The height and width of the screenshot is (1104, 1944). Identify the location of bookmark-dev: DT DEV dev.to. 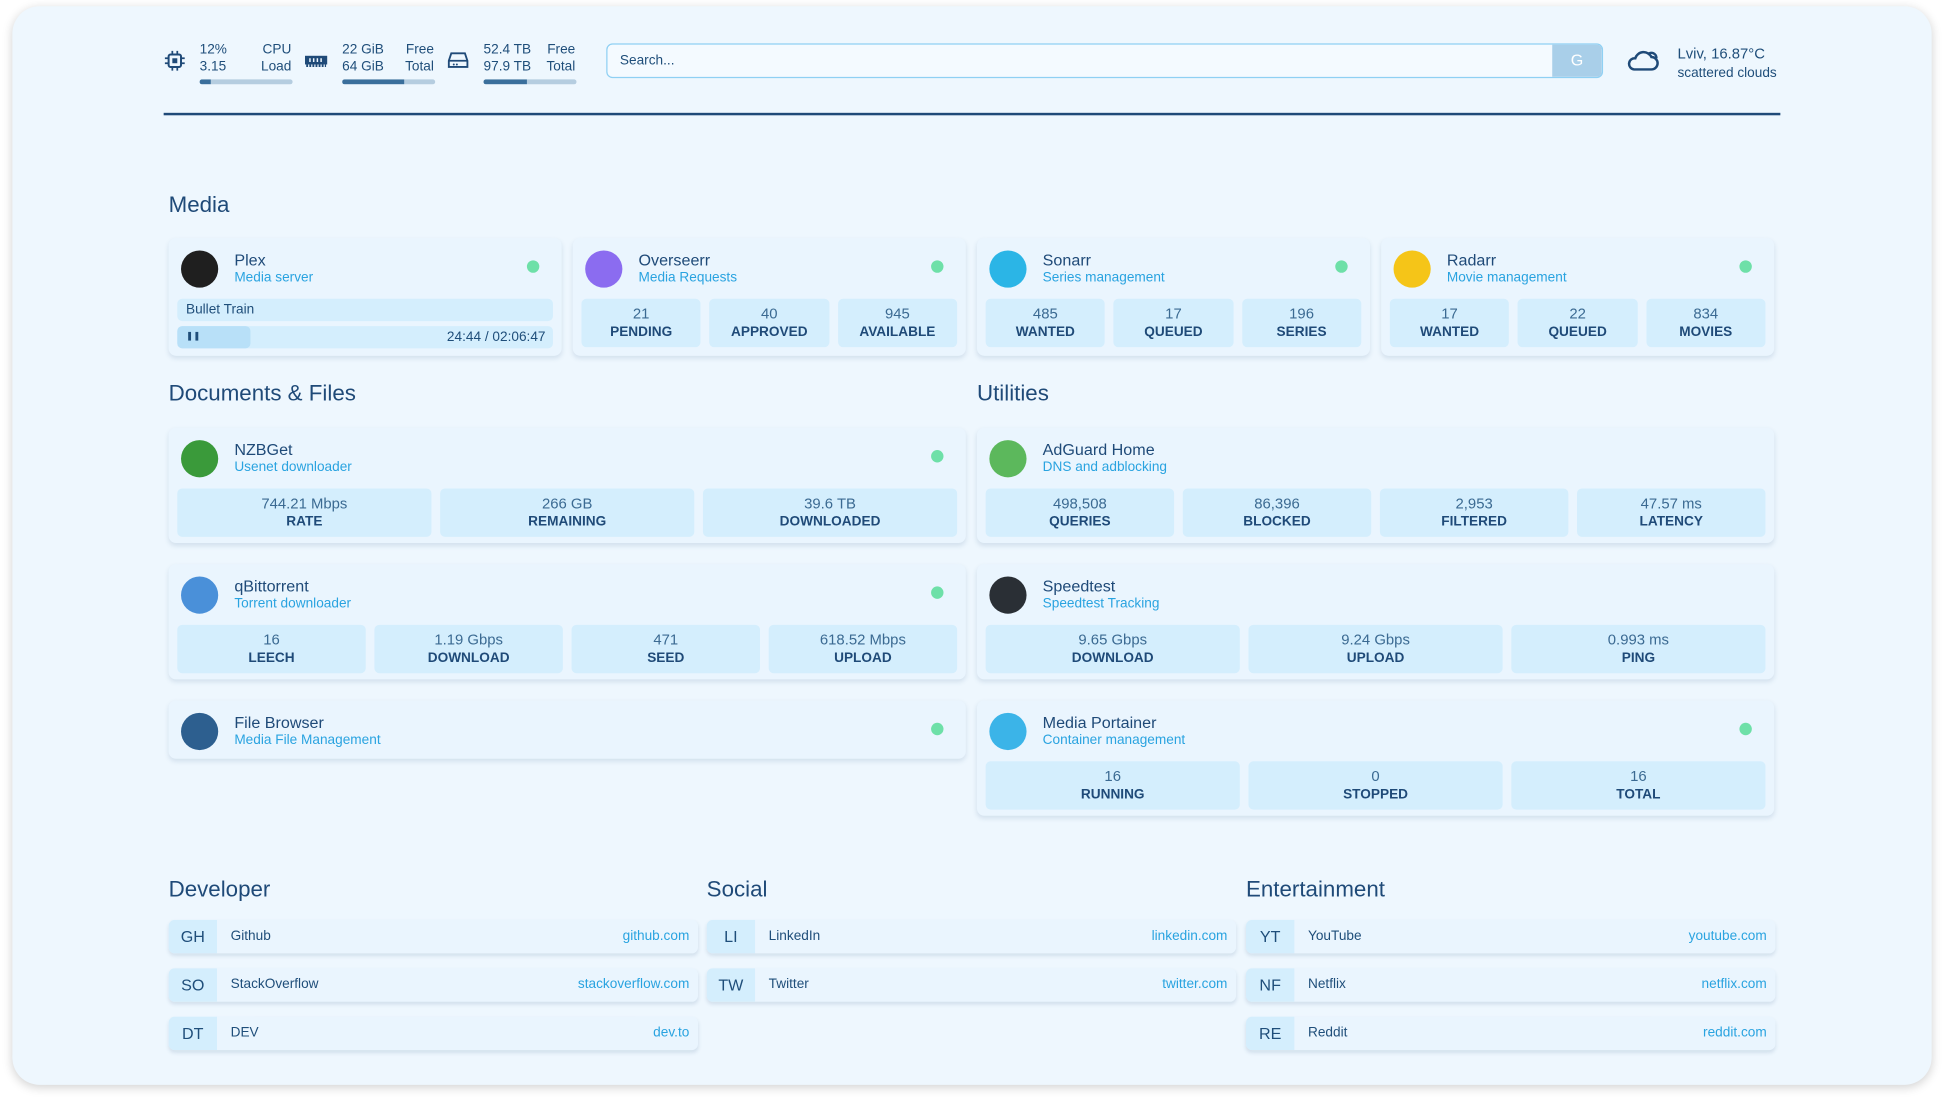
(433, 1033).